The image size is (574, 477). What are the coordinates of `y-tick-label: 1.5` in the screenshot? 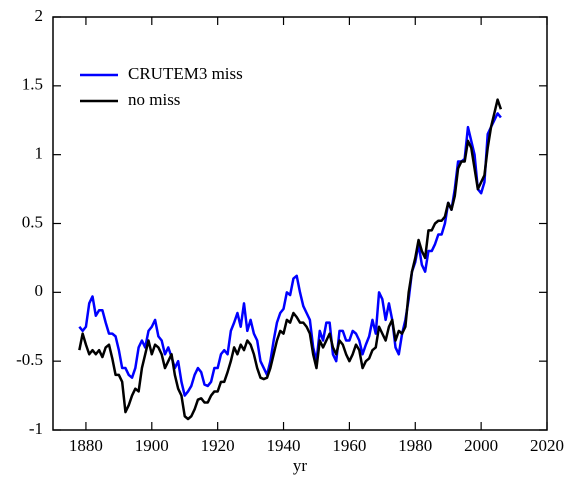 It's located at (32, 84).